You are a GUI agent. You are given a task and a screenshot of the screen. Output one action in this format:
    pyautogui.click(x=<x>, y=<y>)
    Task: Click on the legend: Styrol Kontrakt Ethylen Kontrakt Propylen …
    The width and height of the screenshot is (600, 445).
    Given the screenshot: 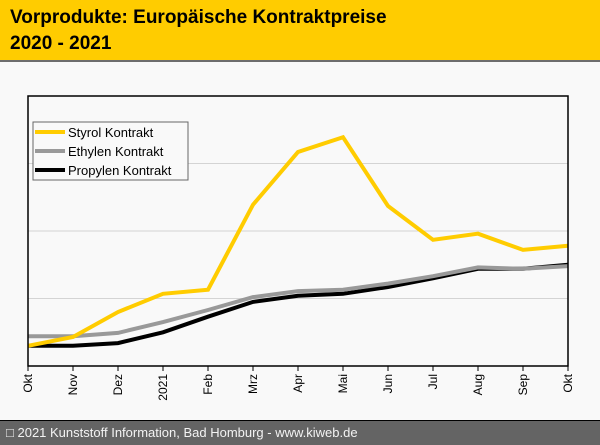 What is the action you would take?
    pyautogui.click(x=110, y=151)
    